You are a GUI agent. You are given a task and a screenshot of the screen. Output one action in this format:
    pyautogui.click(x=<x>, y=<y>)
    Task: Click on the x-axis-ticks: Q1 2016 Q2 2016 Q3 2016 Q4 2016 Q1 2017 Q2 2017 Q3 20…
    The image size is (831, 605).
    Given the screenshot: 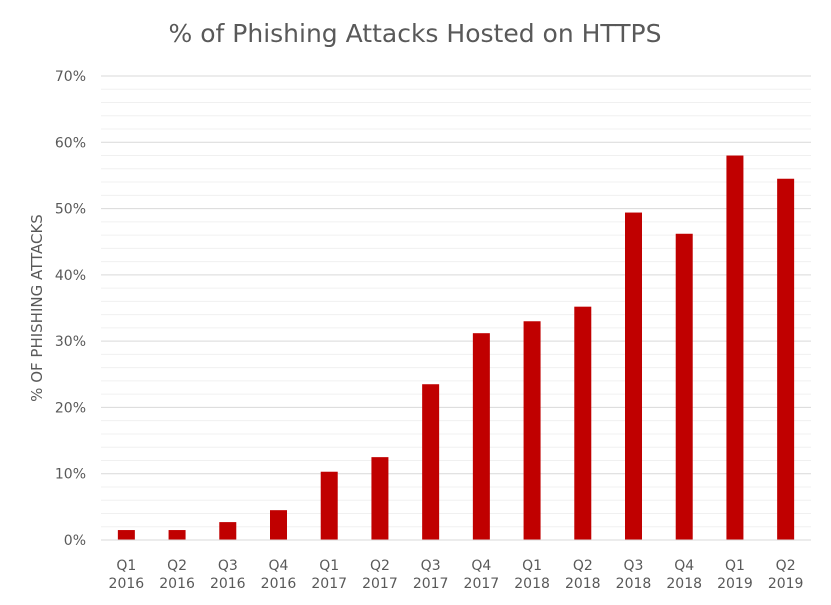 What is the action you would take?
    pyautogui.click(x=456, y=575)
    